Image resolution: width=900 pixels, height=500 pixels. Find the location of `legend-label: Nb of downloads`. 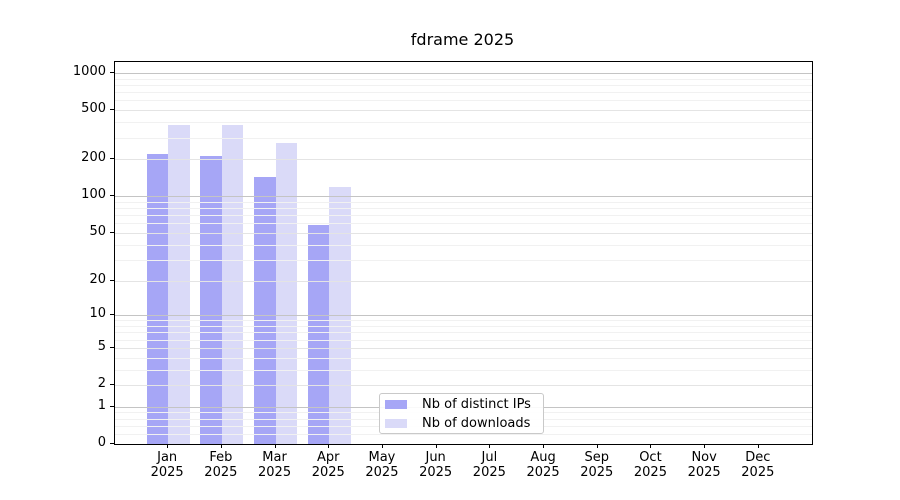

legend-label: Nb of downloads is located at coordinates (476, 423).